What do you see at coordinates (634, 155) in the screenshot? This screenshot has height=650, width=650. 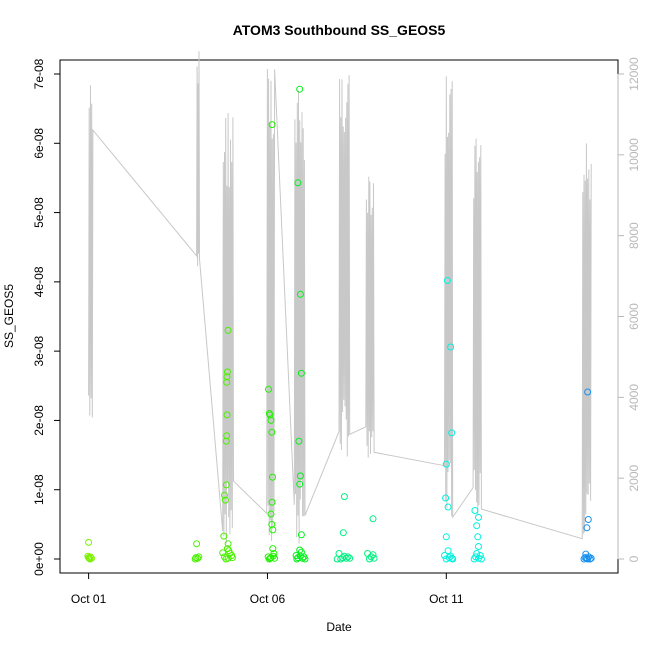 I see `y2-tick-label: 10000` at bounding box center [634, 155].